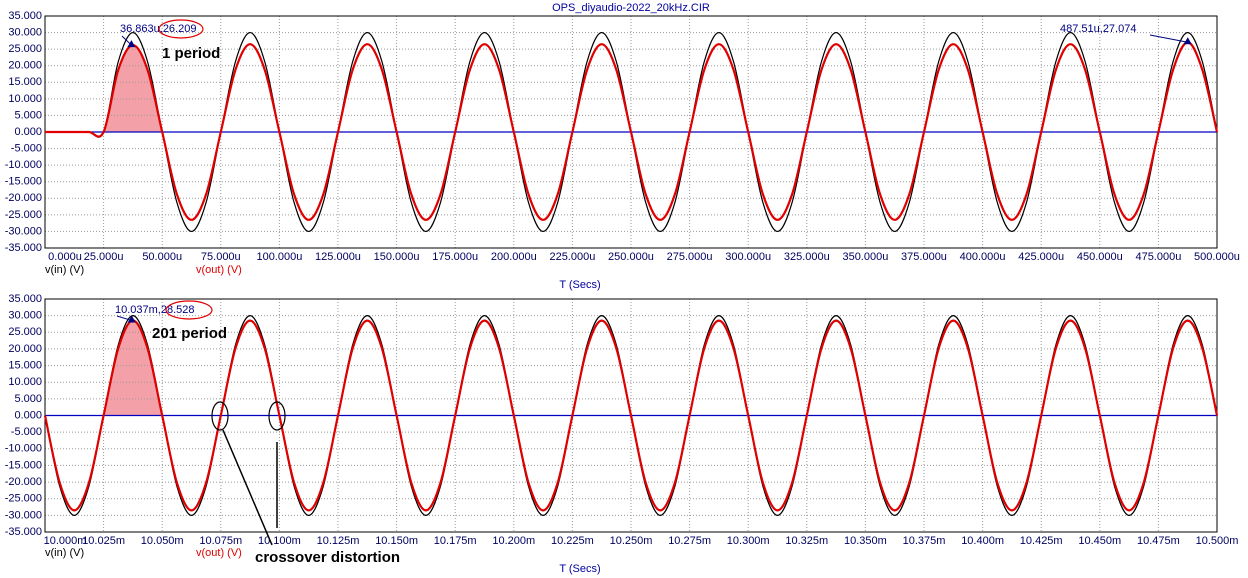  What do you see at coordinates (748, 257) in the screenshot?
I see `x-tick-label: 300.000u` at bounding box center [748, 257].